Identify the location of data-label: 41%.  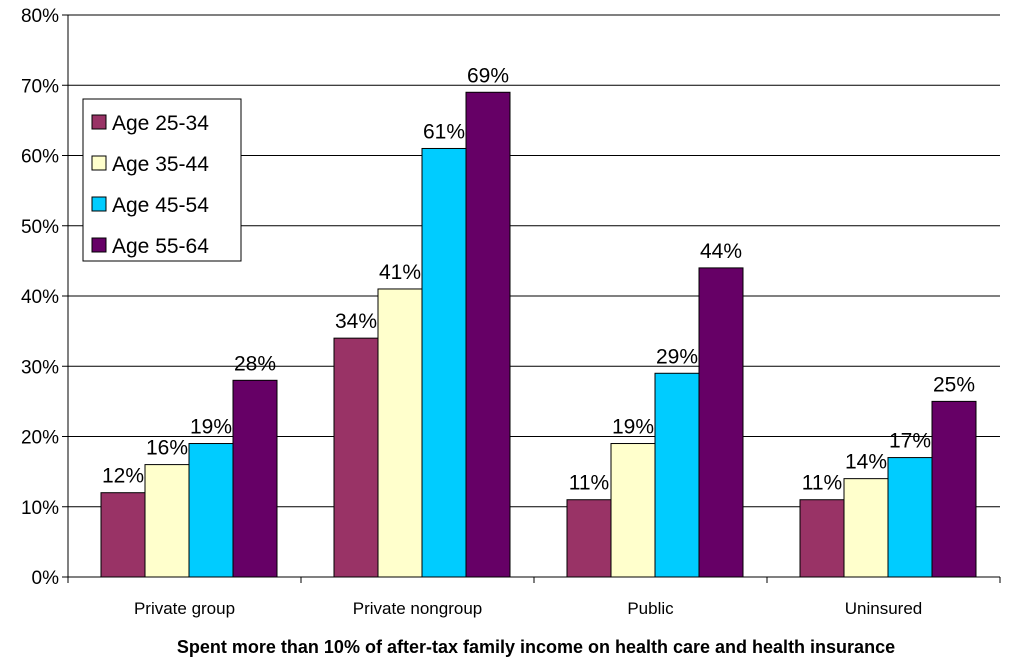
(400, 272).